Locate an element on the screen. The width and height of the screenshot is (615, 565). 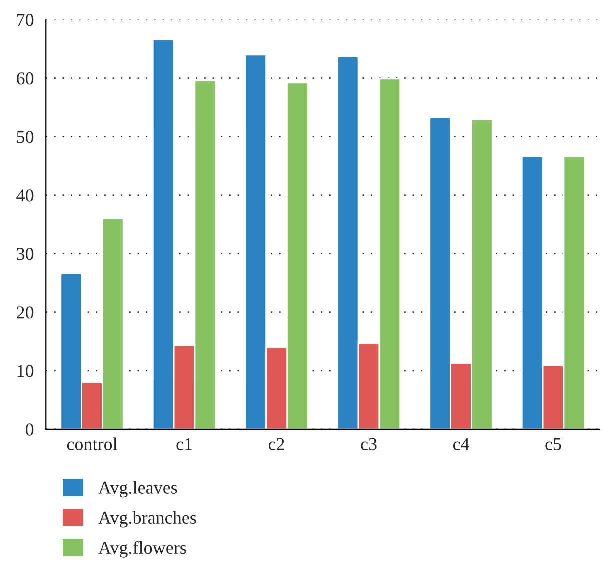
y-tick-label: 0 is located at coordinates (30, 430).